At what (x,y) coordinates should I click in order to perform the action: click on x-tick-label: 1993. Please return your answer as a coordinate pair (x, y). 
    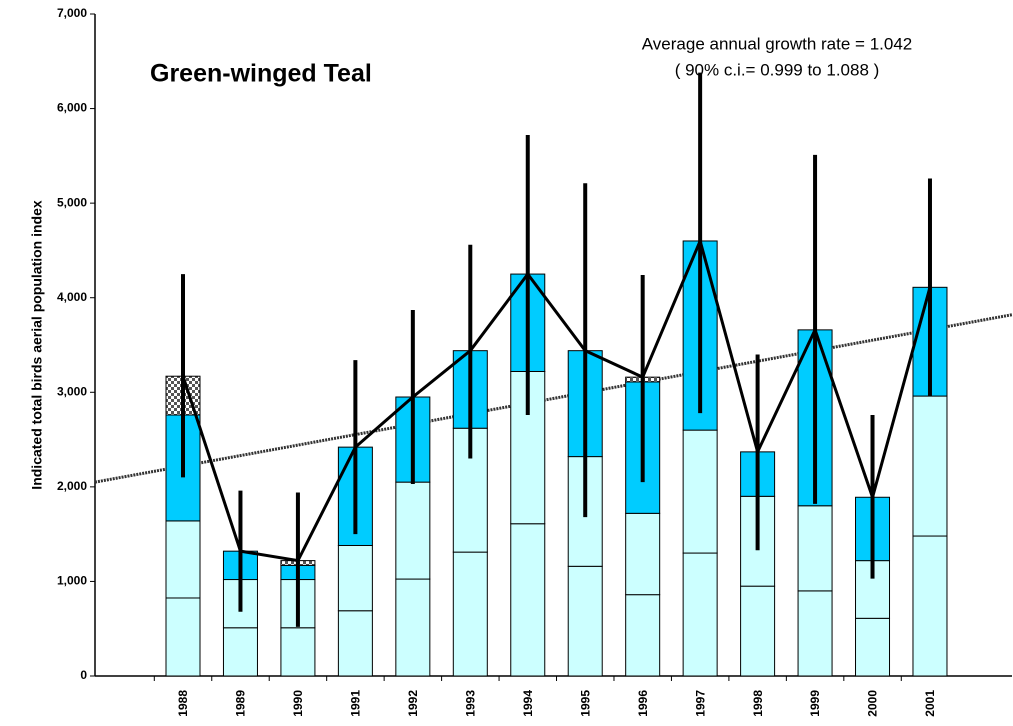
    Looking at the image, I should click on (470, 703).